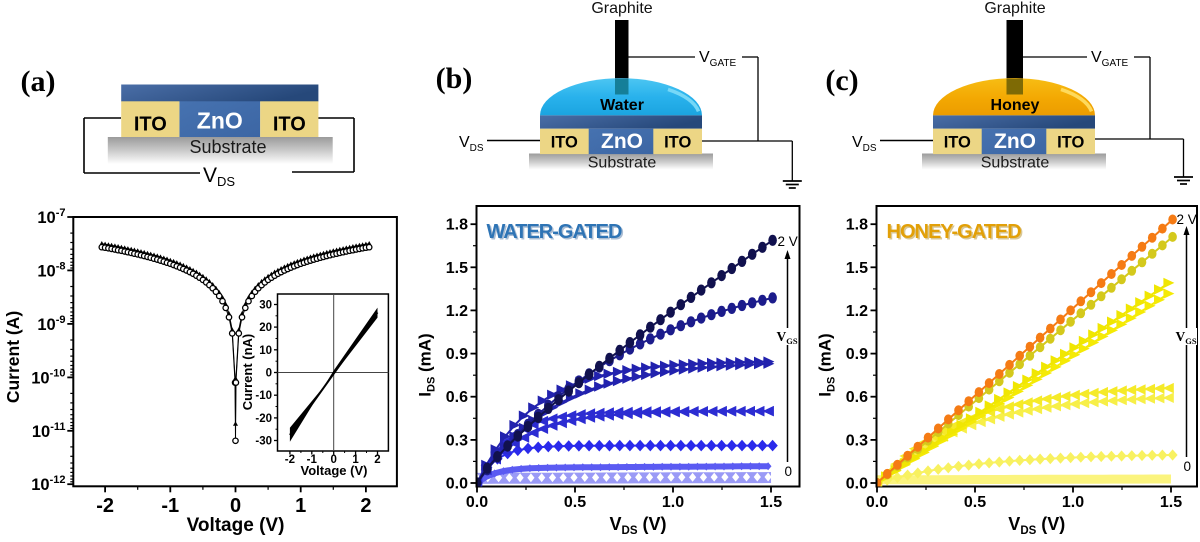 The width and height of the screenshot is (1200, 542). What do you see at coordinates (263, 396) in the screenshot?
I see `svg-text: -10` at bounding box center [263, 396].